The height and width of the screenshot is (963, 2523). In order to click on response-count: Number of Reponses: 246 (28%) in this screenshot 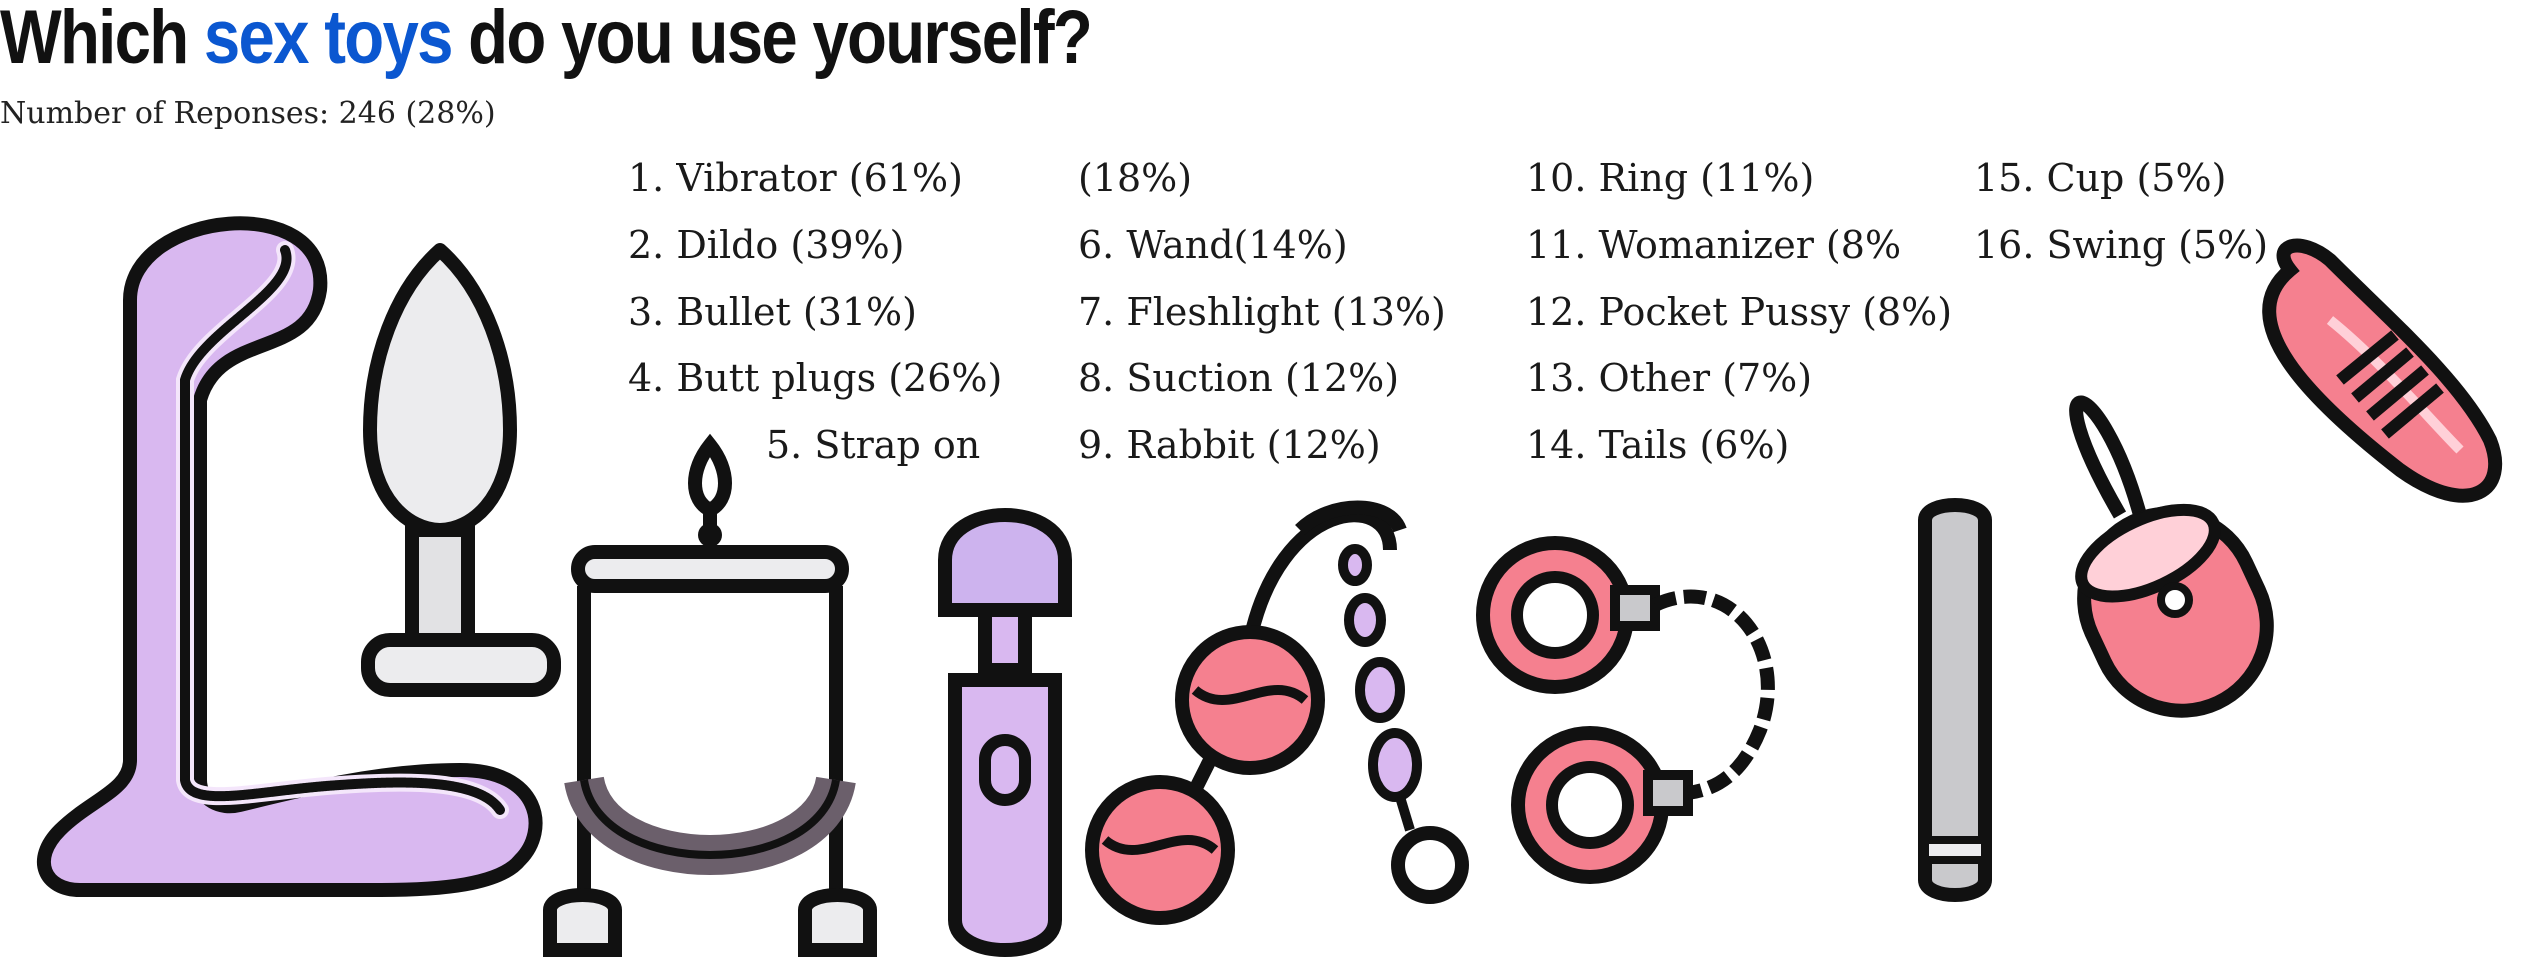, I will do `click(248, 113)`.